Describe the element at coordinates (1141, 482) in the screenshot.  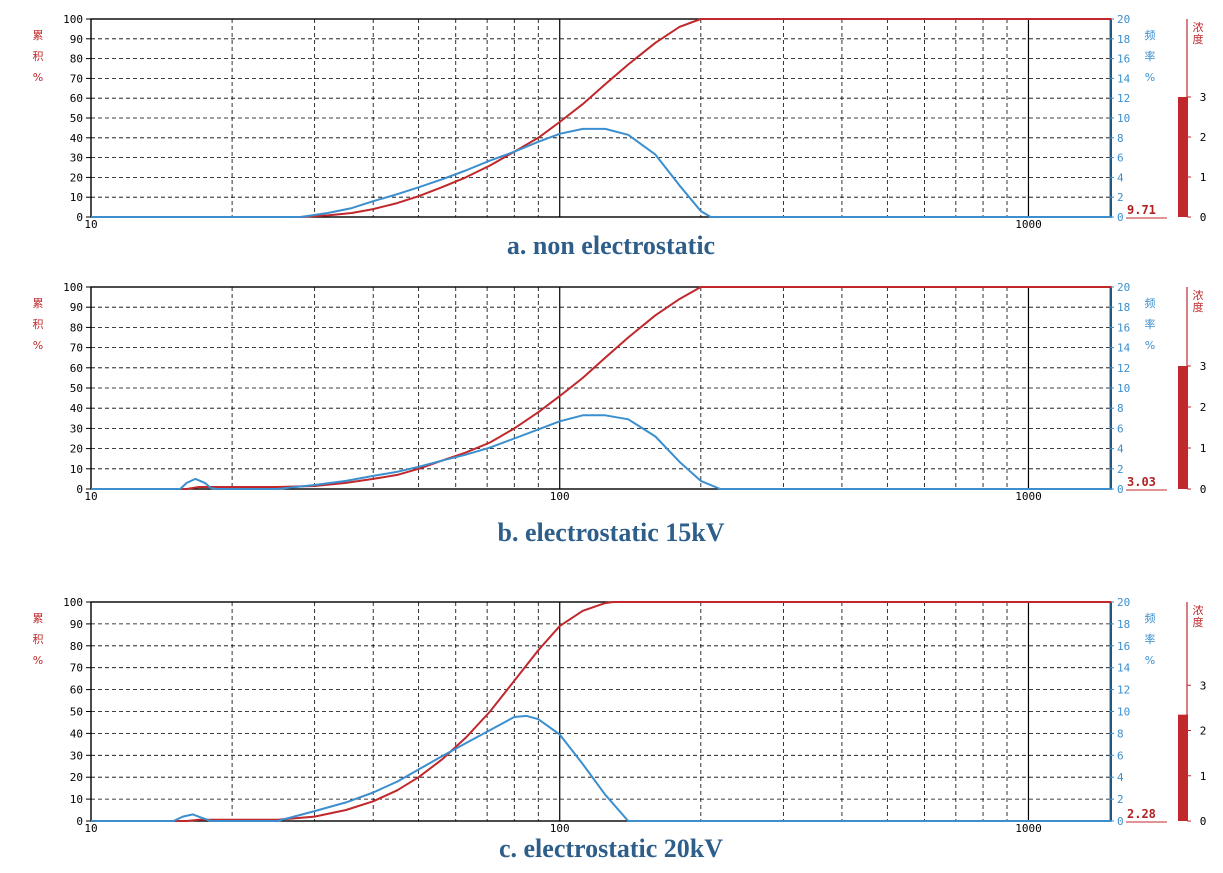
I see `concentration-value: 3.03` at that location.